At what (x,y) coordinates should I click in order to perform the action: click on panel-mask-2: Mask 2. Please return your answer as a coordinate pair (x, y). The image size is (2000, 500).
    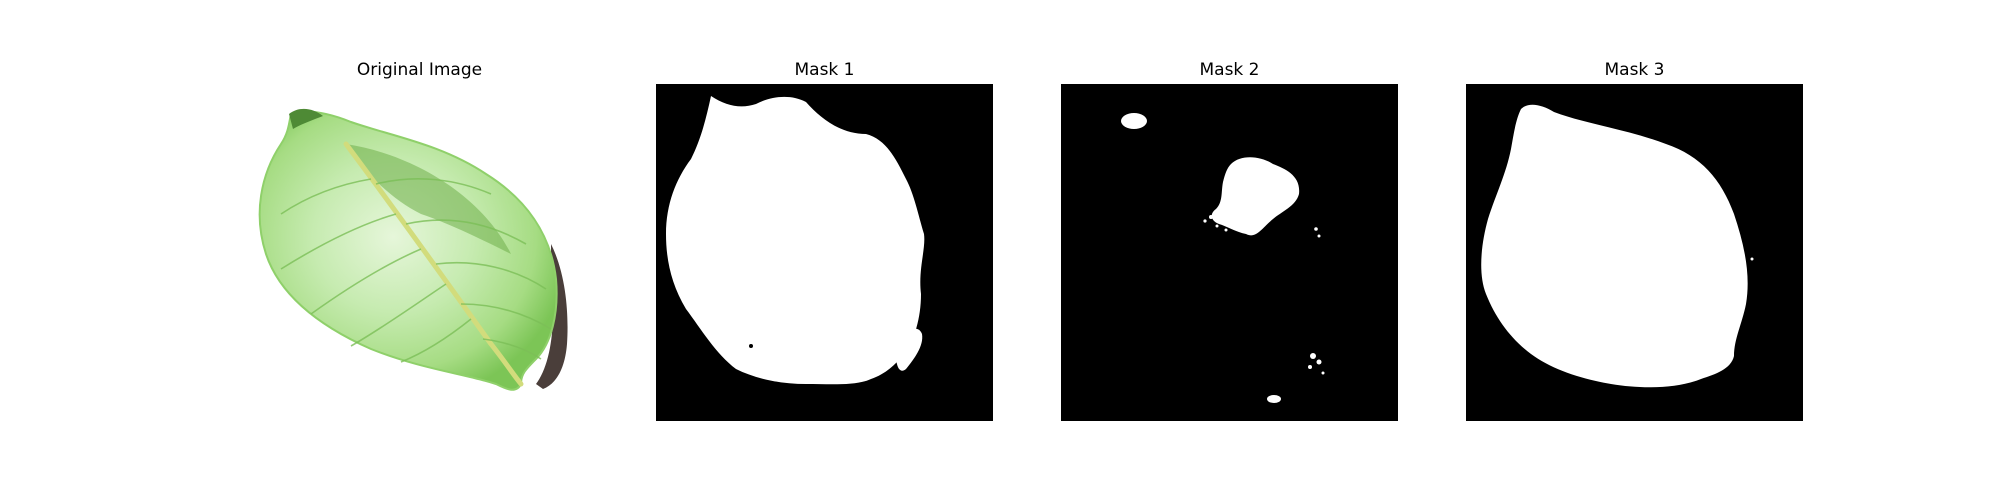
    Looking at the image, I should click on (1229, 240).